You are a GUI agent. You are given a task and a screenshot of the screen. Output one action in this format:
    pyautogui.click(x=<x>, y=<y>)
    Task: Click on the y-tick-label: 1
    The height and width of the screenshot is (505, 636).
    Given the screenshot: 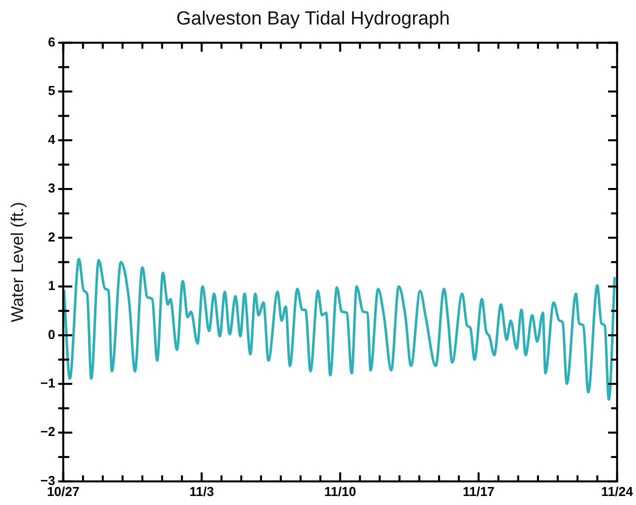 What is the action you would take?
    pyautogui.click(x=52, y=286)
    